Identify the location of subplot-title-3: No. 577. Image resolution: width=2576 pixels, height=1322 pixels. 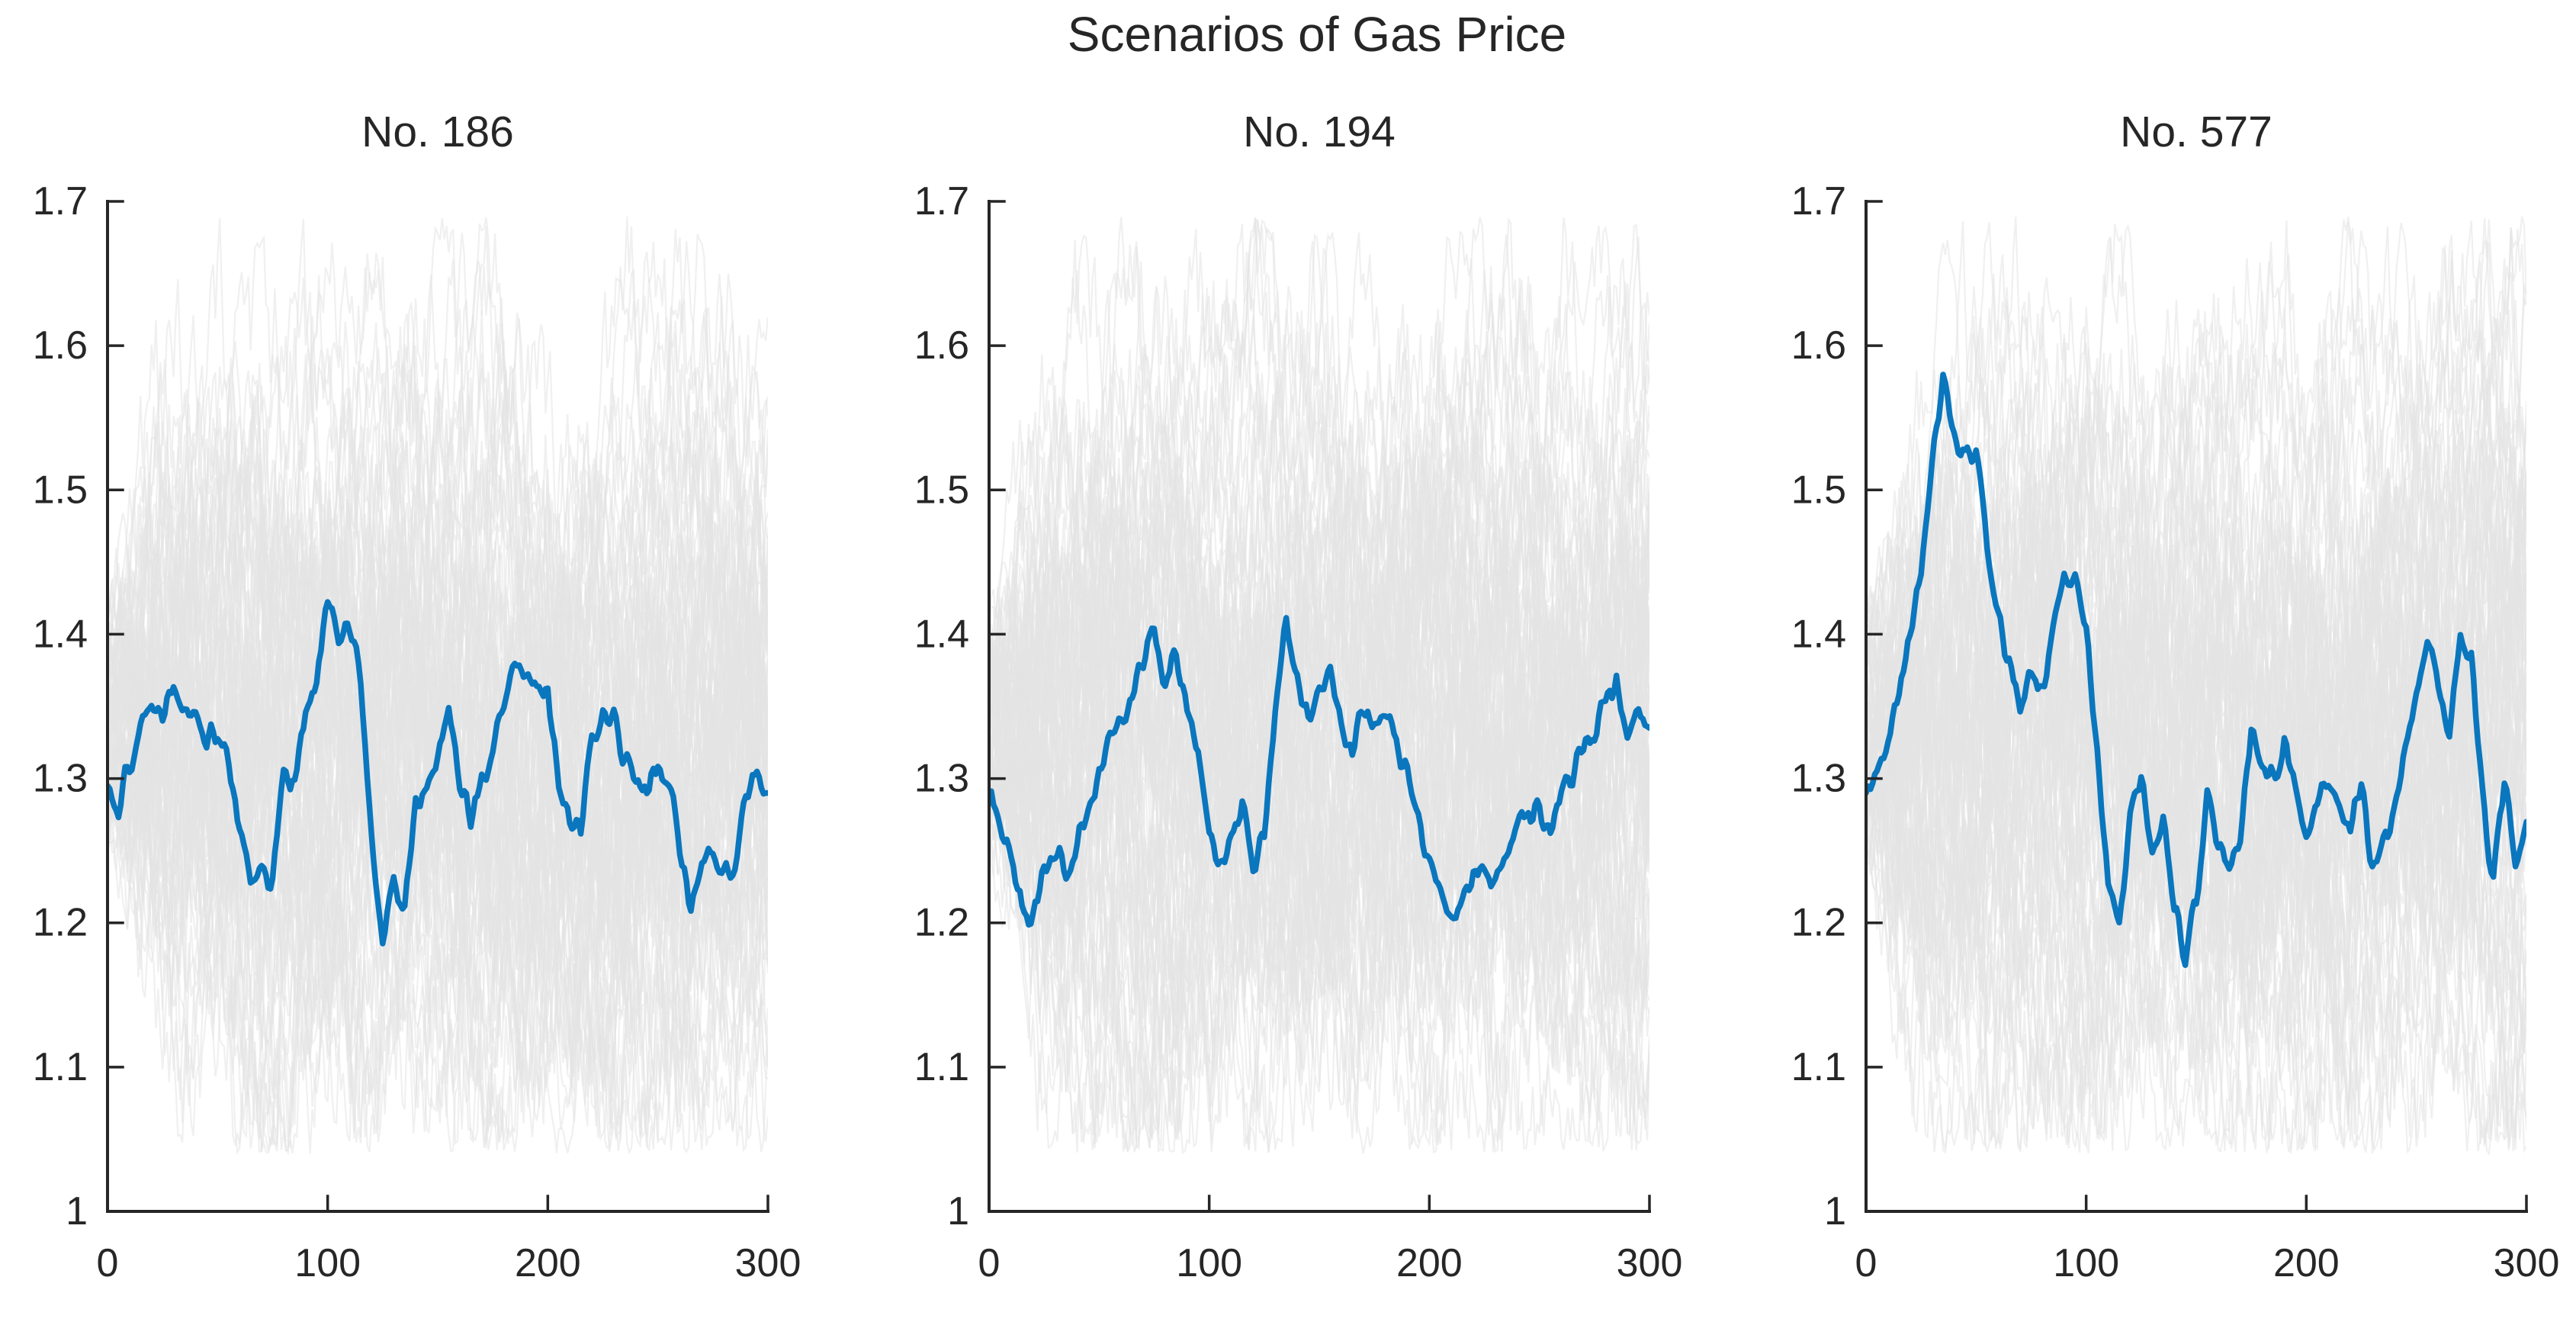
(2196, 132).